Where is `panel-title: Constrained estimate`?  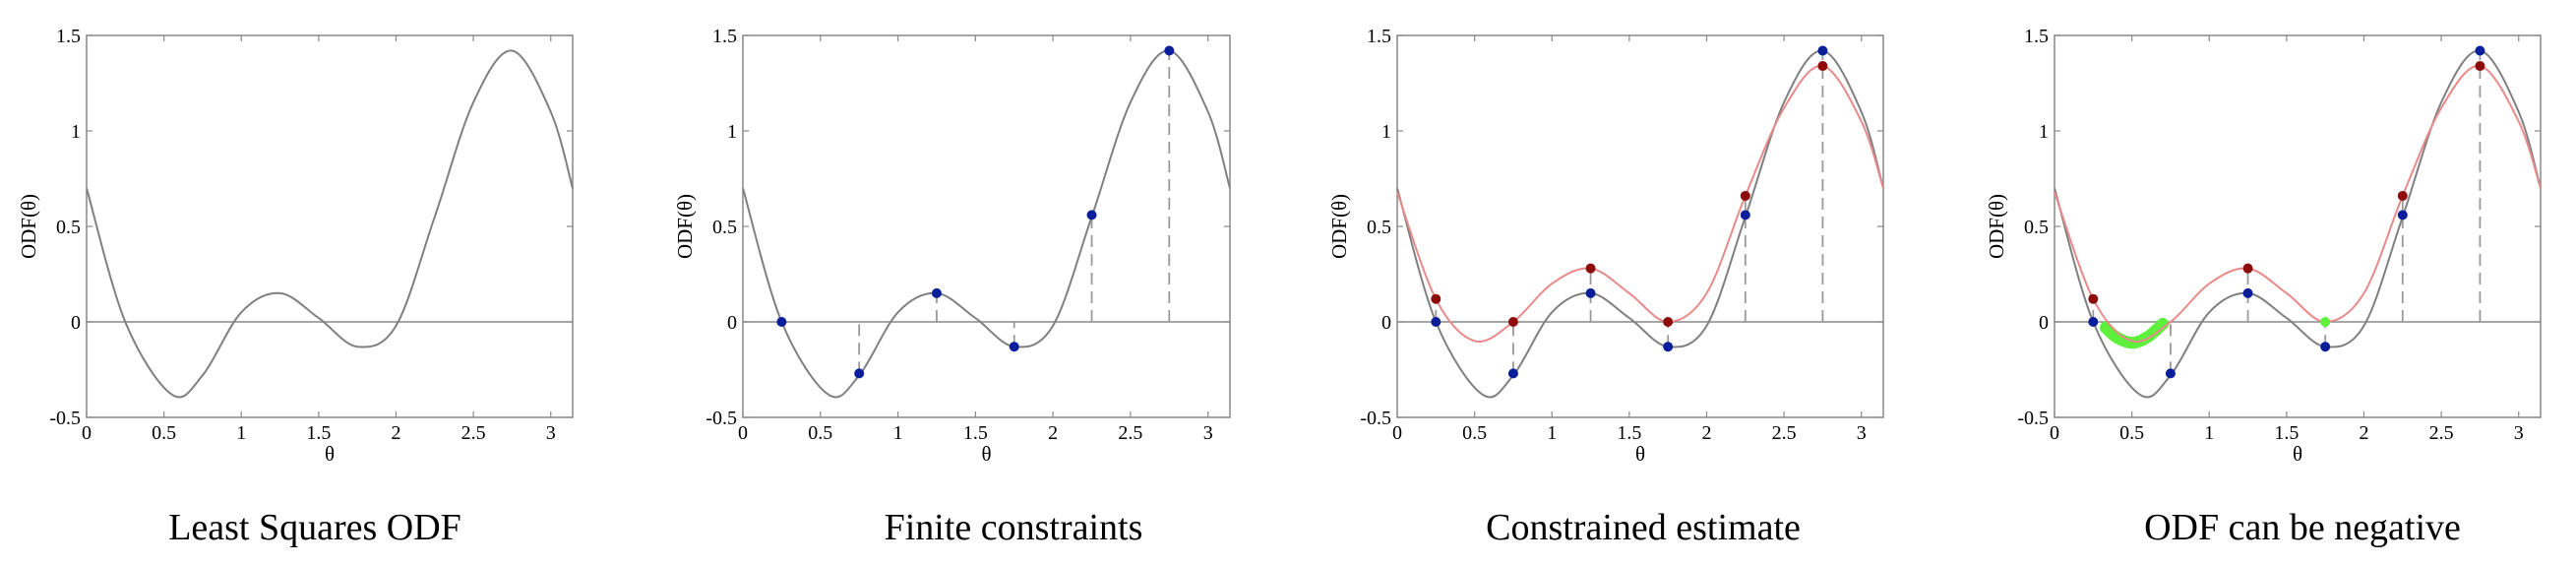
panel-title: Constrained estimate is located at coordinates (1643, 527).